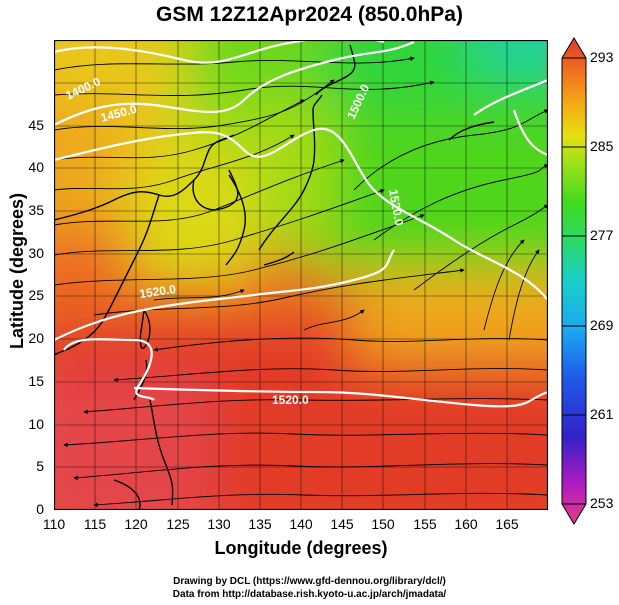 The image size is (619, 605). Describe the element at coordinates (309, 14) in the screenshot. I see `map-title: GSM 12Z12Apr2024 (850.0hPa)` at that location.